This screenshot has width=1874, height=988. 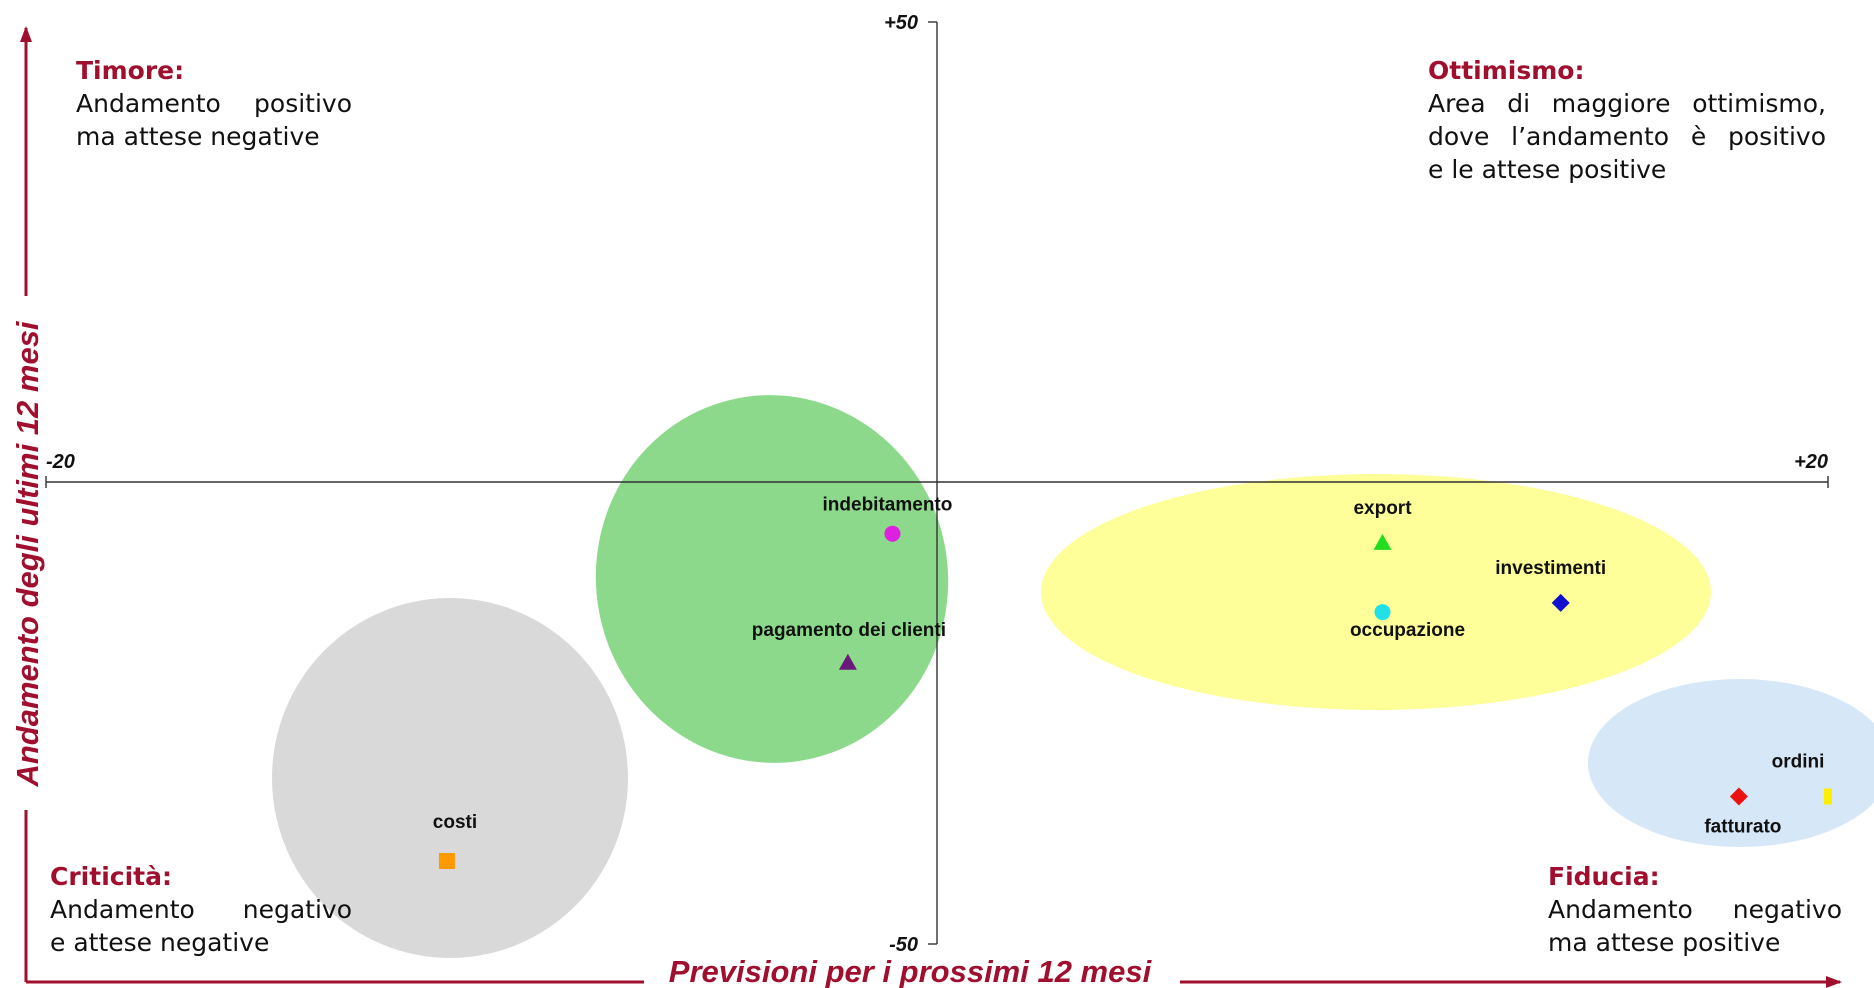 What do you see at coordinates (772, 579) in the screenshot?
I see `region-pagamenti` at bounding box center [772, 579].